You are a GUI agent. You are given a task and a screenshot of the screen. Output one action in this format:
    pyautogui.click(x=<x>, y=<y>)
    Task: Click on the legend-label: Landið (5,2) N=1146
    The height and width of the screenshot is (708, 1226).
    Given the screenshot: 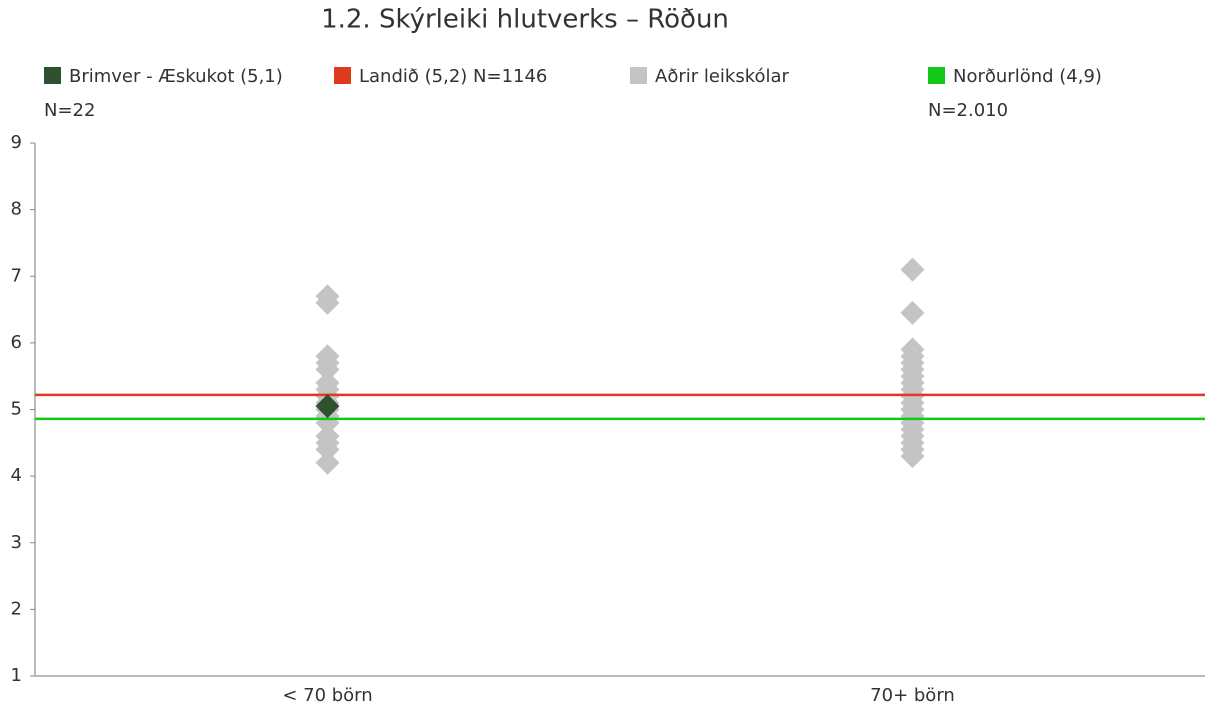 What is the action you would take?
    pyautogui.click(x=453, y=76)
    